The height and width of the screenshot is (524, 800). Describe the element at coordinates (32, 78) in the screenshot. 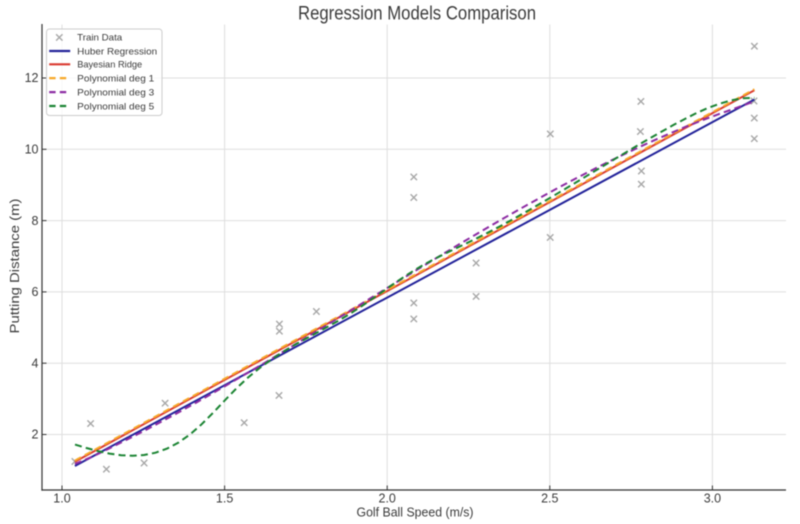

I see `svg-text: 12` at that location.